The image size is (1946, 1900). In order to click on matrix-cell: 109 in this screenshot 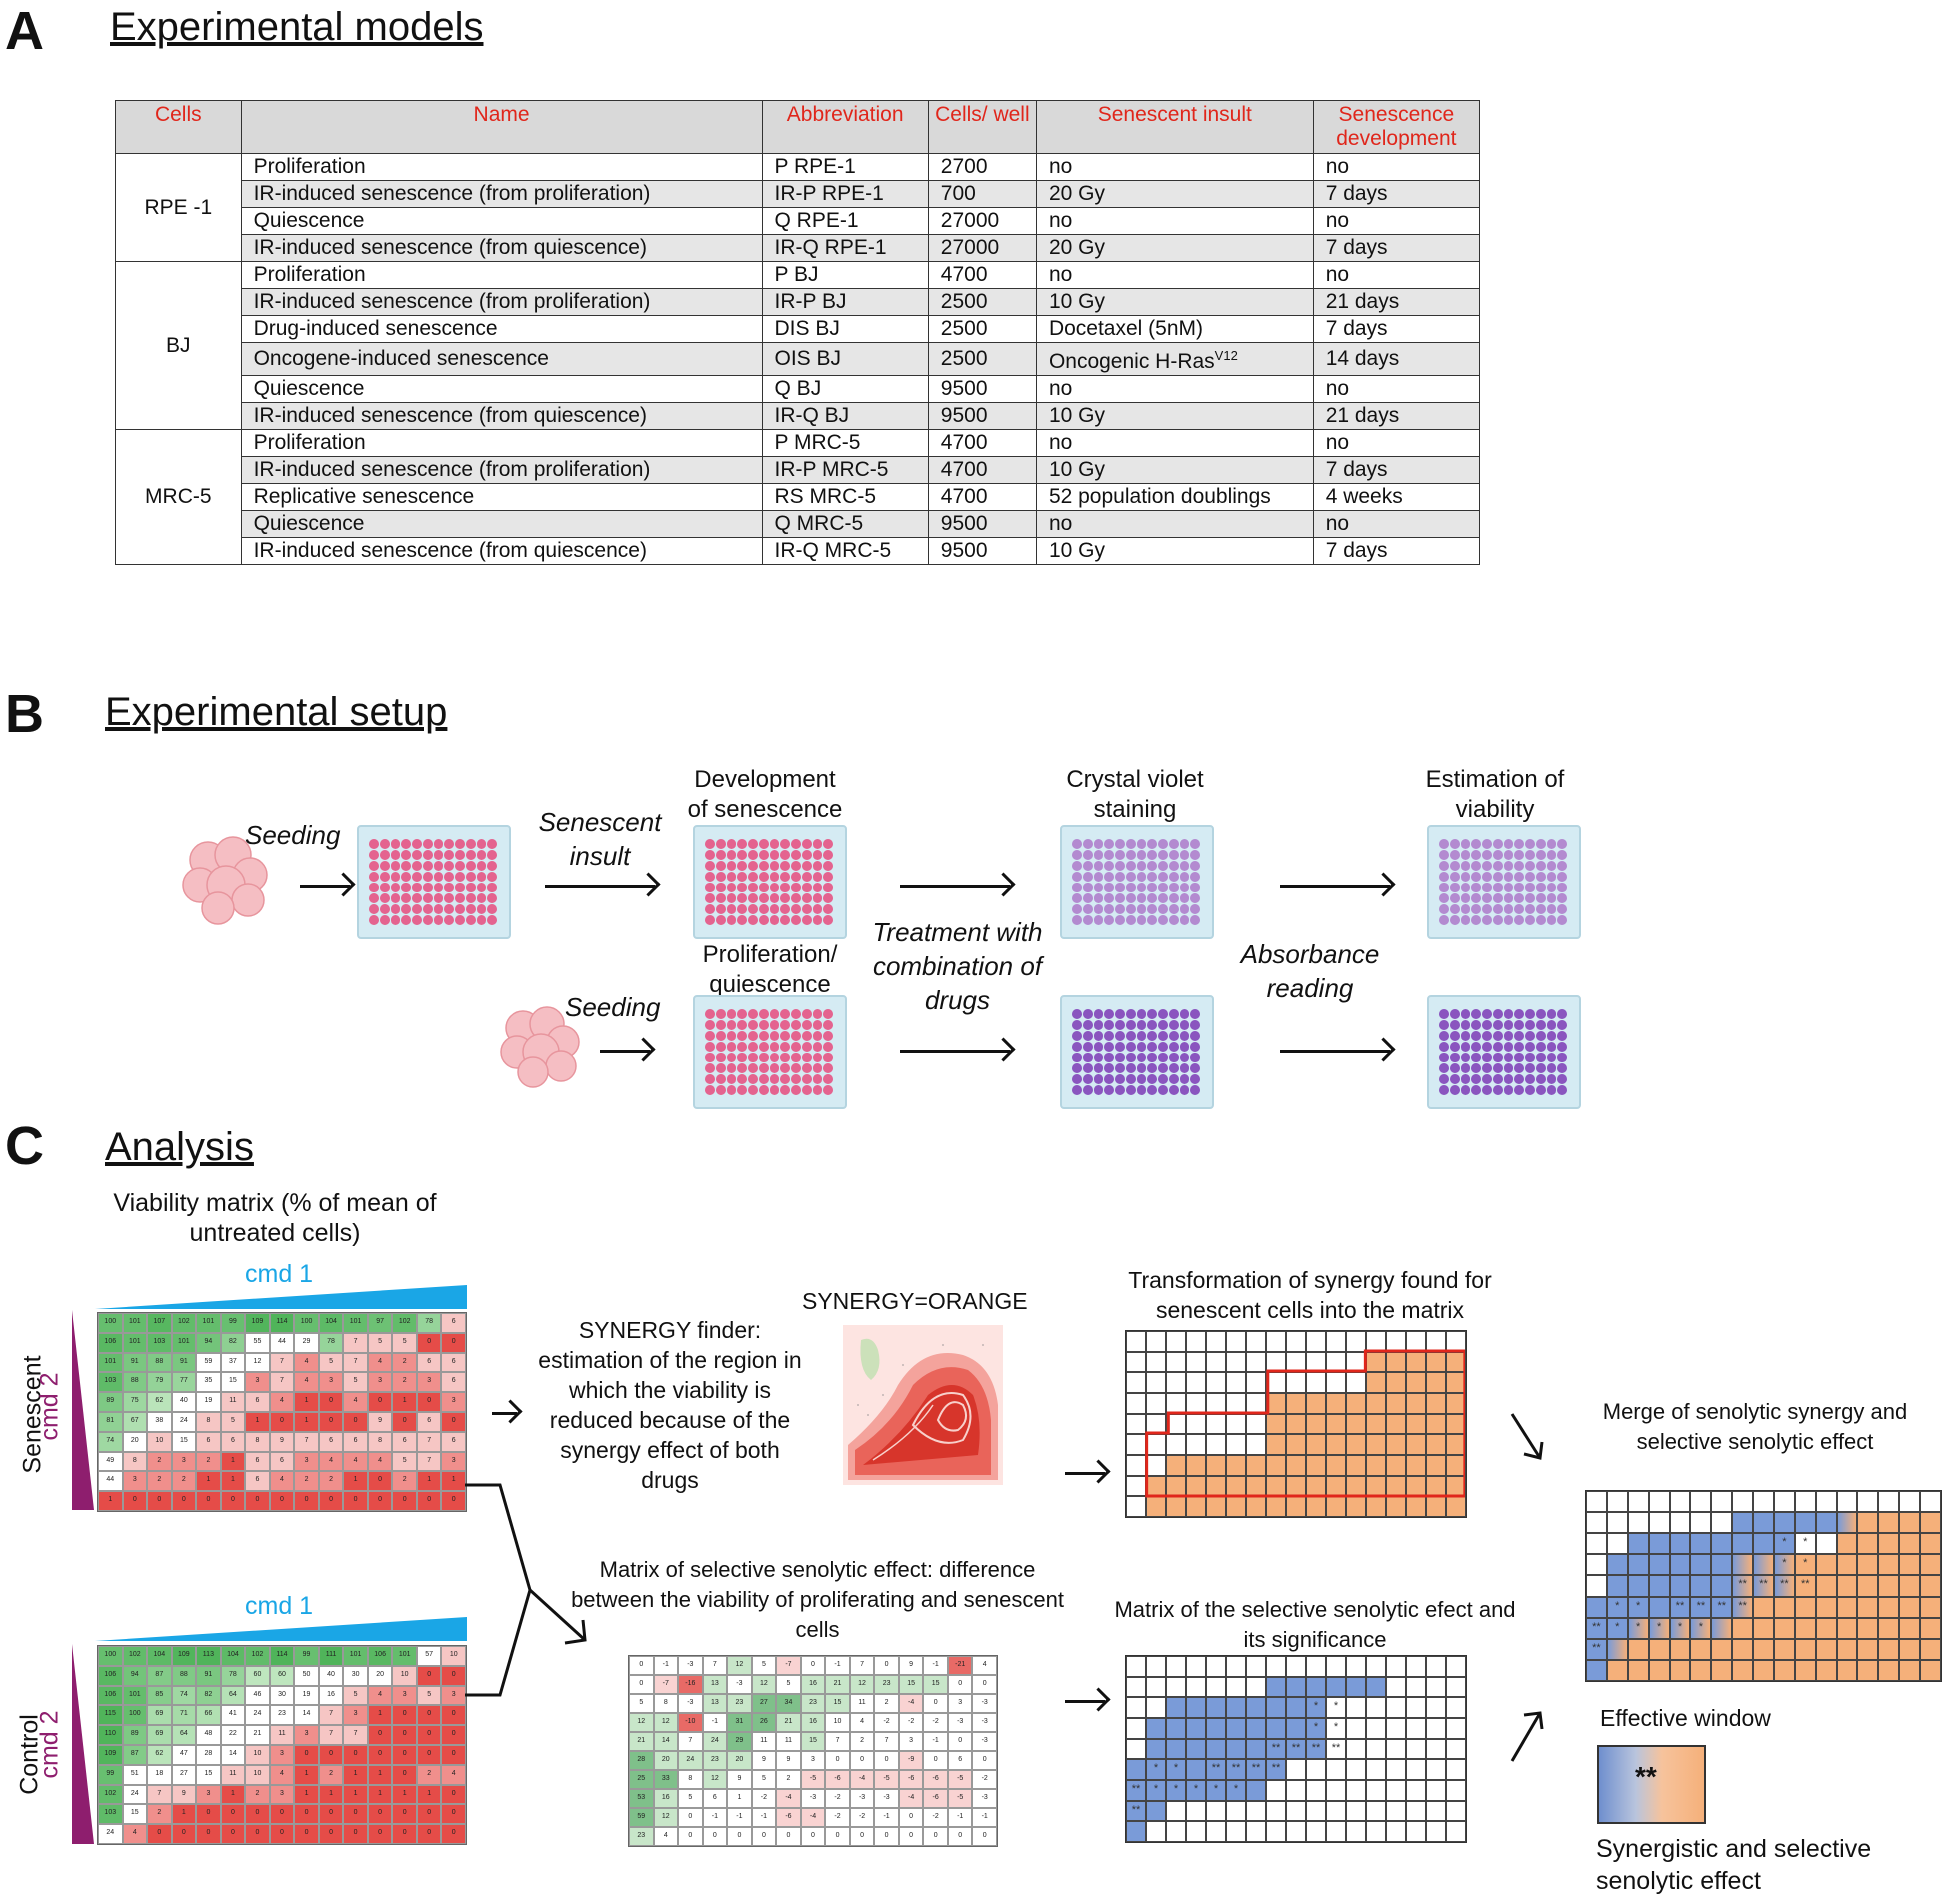, I will do `click(110, 1754)`.